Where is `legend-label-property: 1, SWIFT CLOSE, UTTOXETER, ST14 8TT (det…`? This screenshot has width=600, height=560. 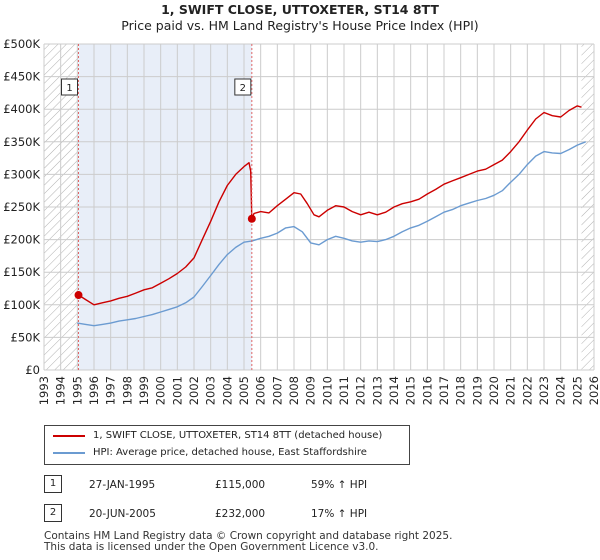
legend-label-property: 1, SWIFT CLOSE, UTTOXETER, ST14 8TT (det… is located at coordinates (238, 435).